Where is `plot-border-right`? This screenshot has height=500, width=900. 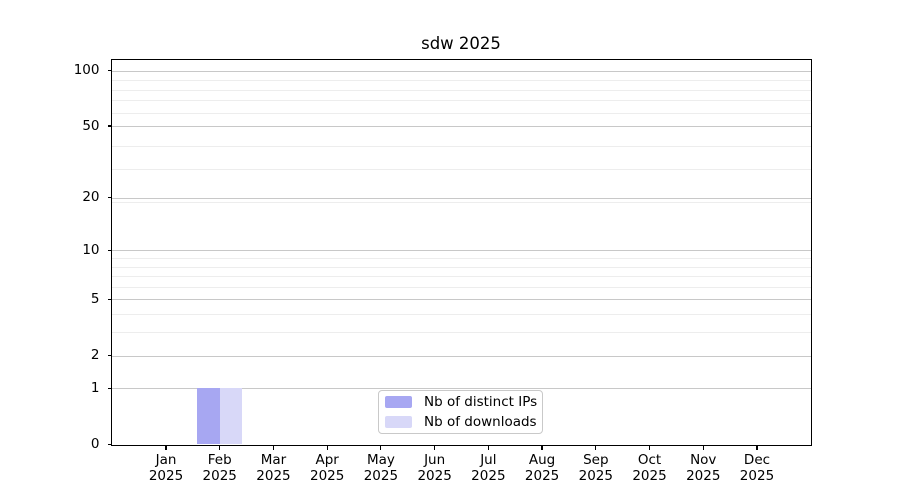 plot-border-right is located at coordinates (811, 252).